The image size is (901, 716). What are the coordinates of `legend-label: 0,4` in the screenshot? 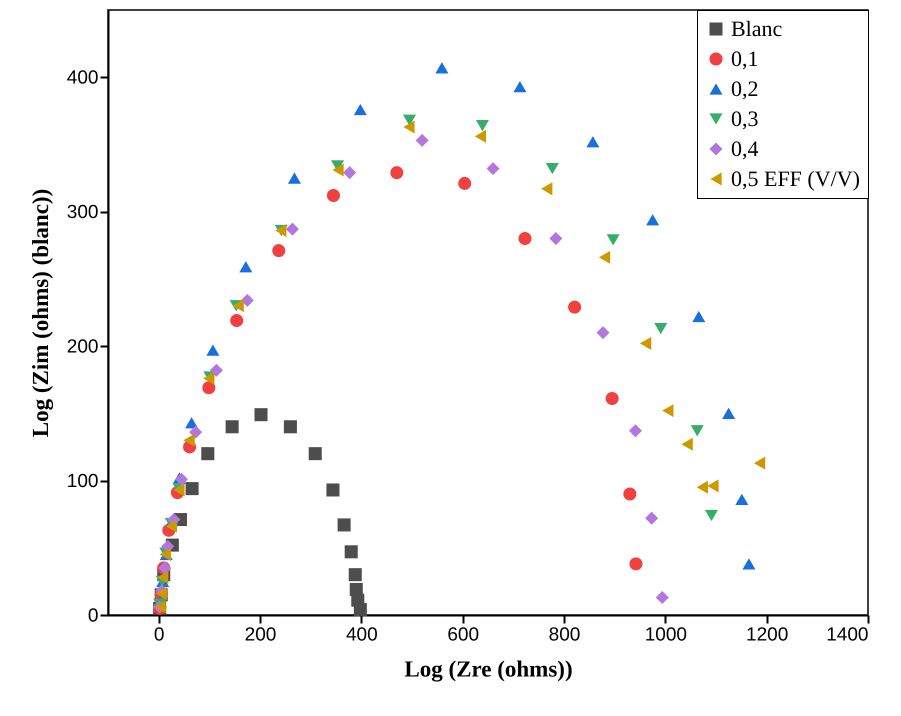 It's located at (744, 148).